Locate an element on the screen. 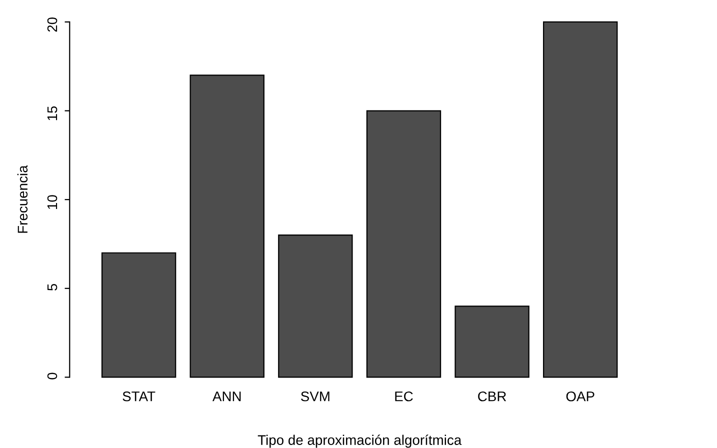  y-tick-label: 20 is located at coordinates (52, 24).